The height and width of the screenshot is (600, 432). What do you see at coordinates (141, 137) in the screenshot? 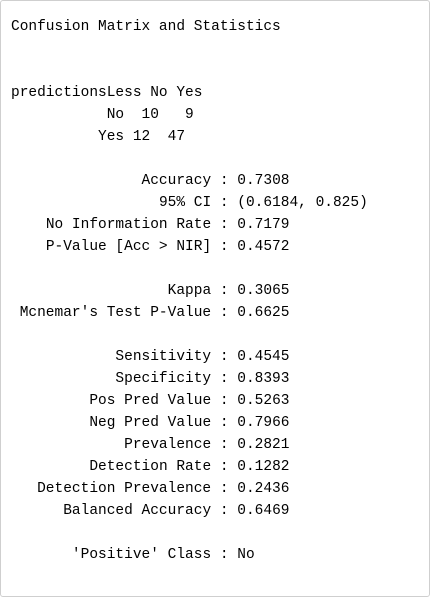
I see `matrix-cell: 12` at bounding box center [141, 137].